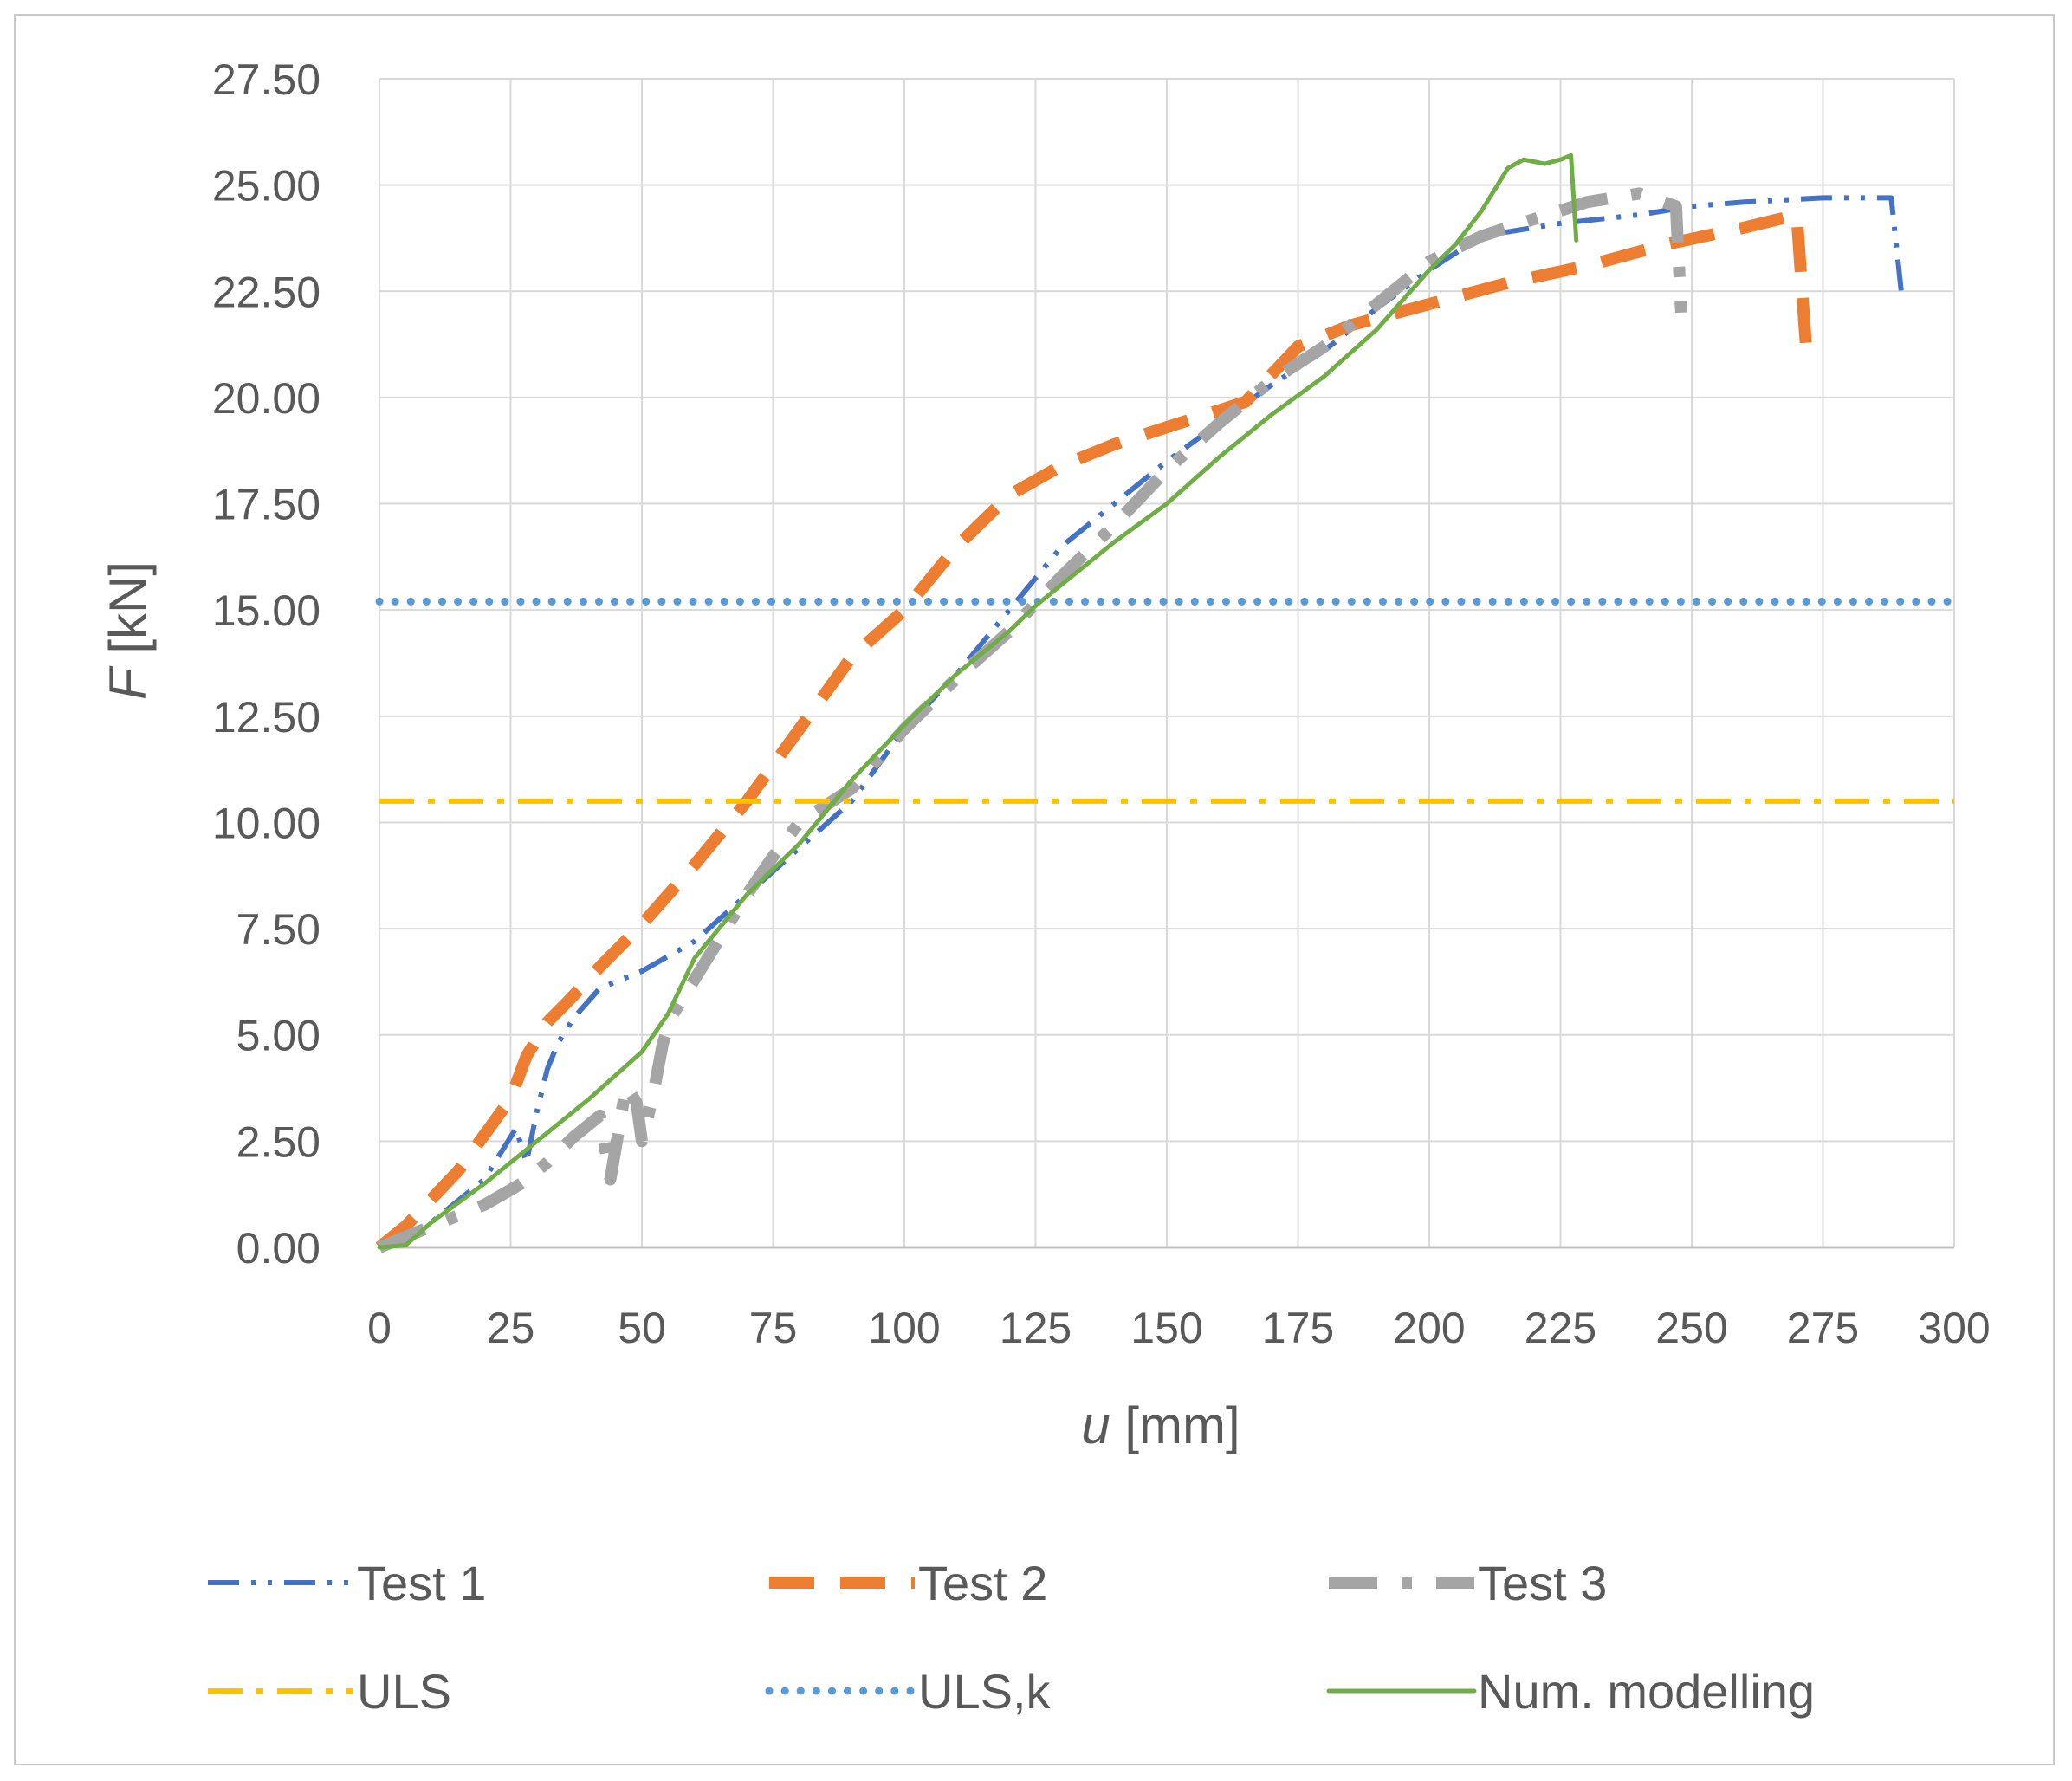 The image size is (2072, 1781). What do you see at coordinates (1823, 1328) in the screenshot?
I see `x-tick-label: 275` at bounding box center [1823, 1328].